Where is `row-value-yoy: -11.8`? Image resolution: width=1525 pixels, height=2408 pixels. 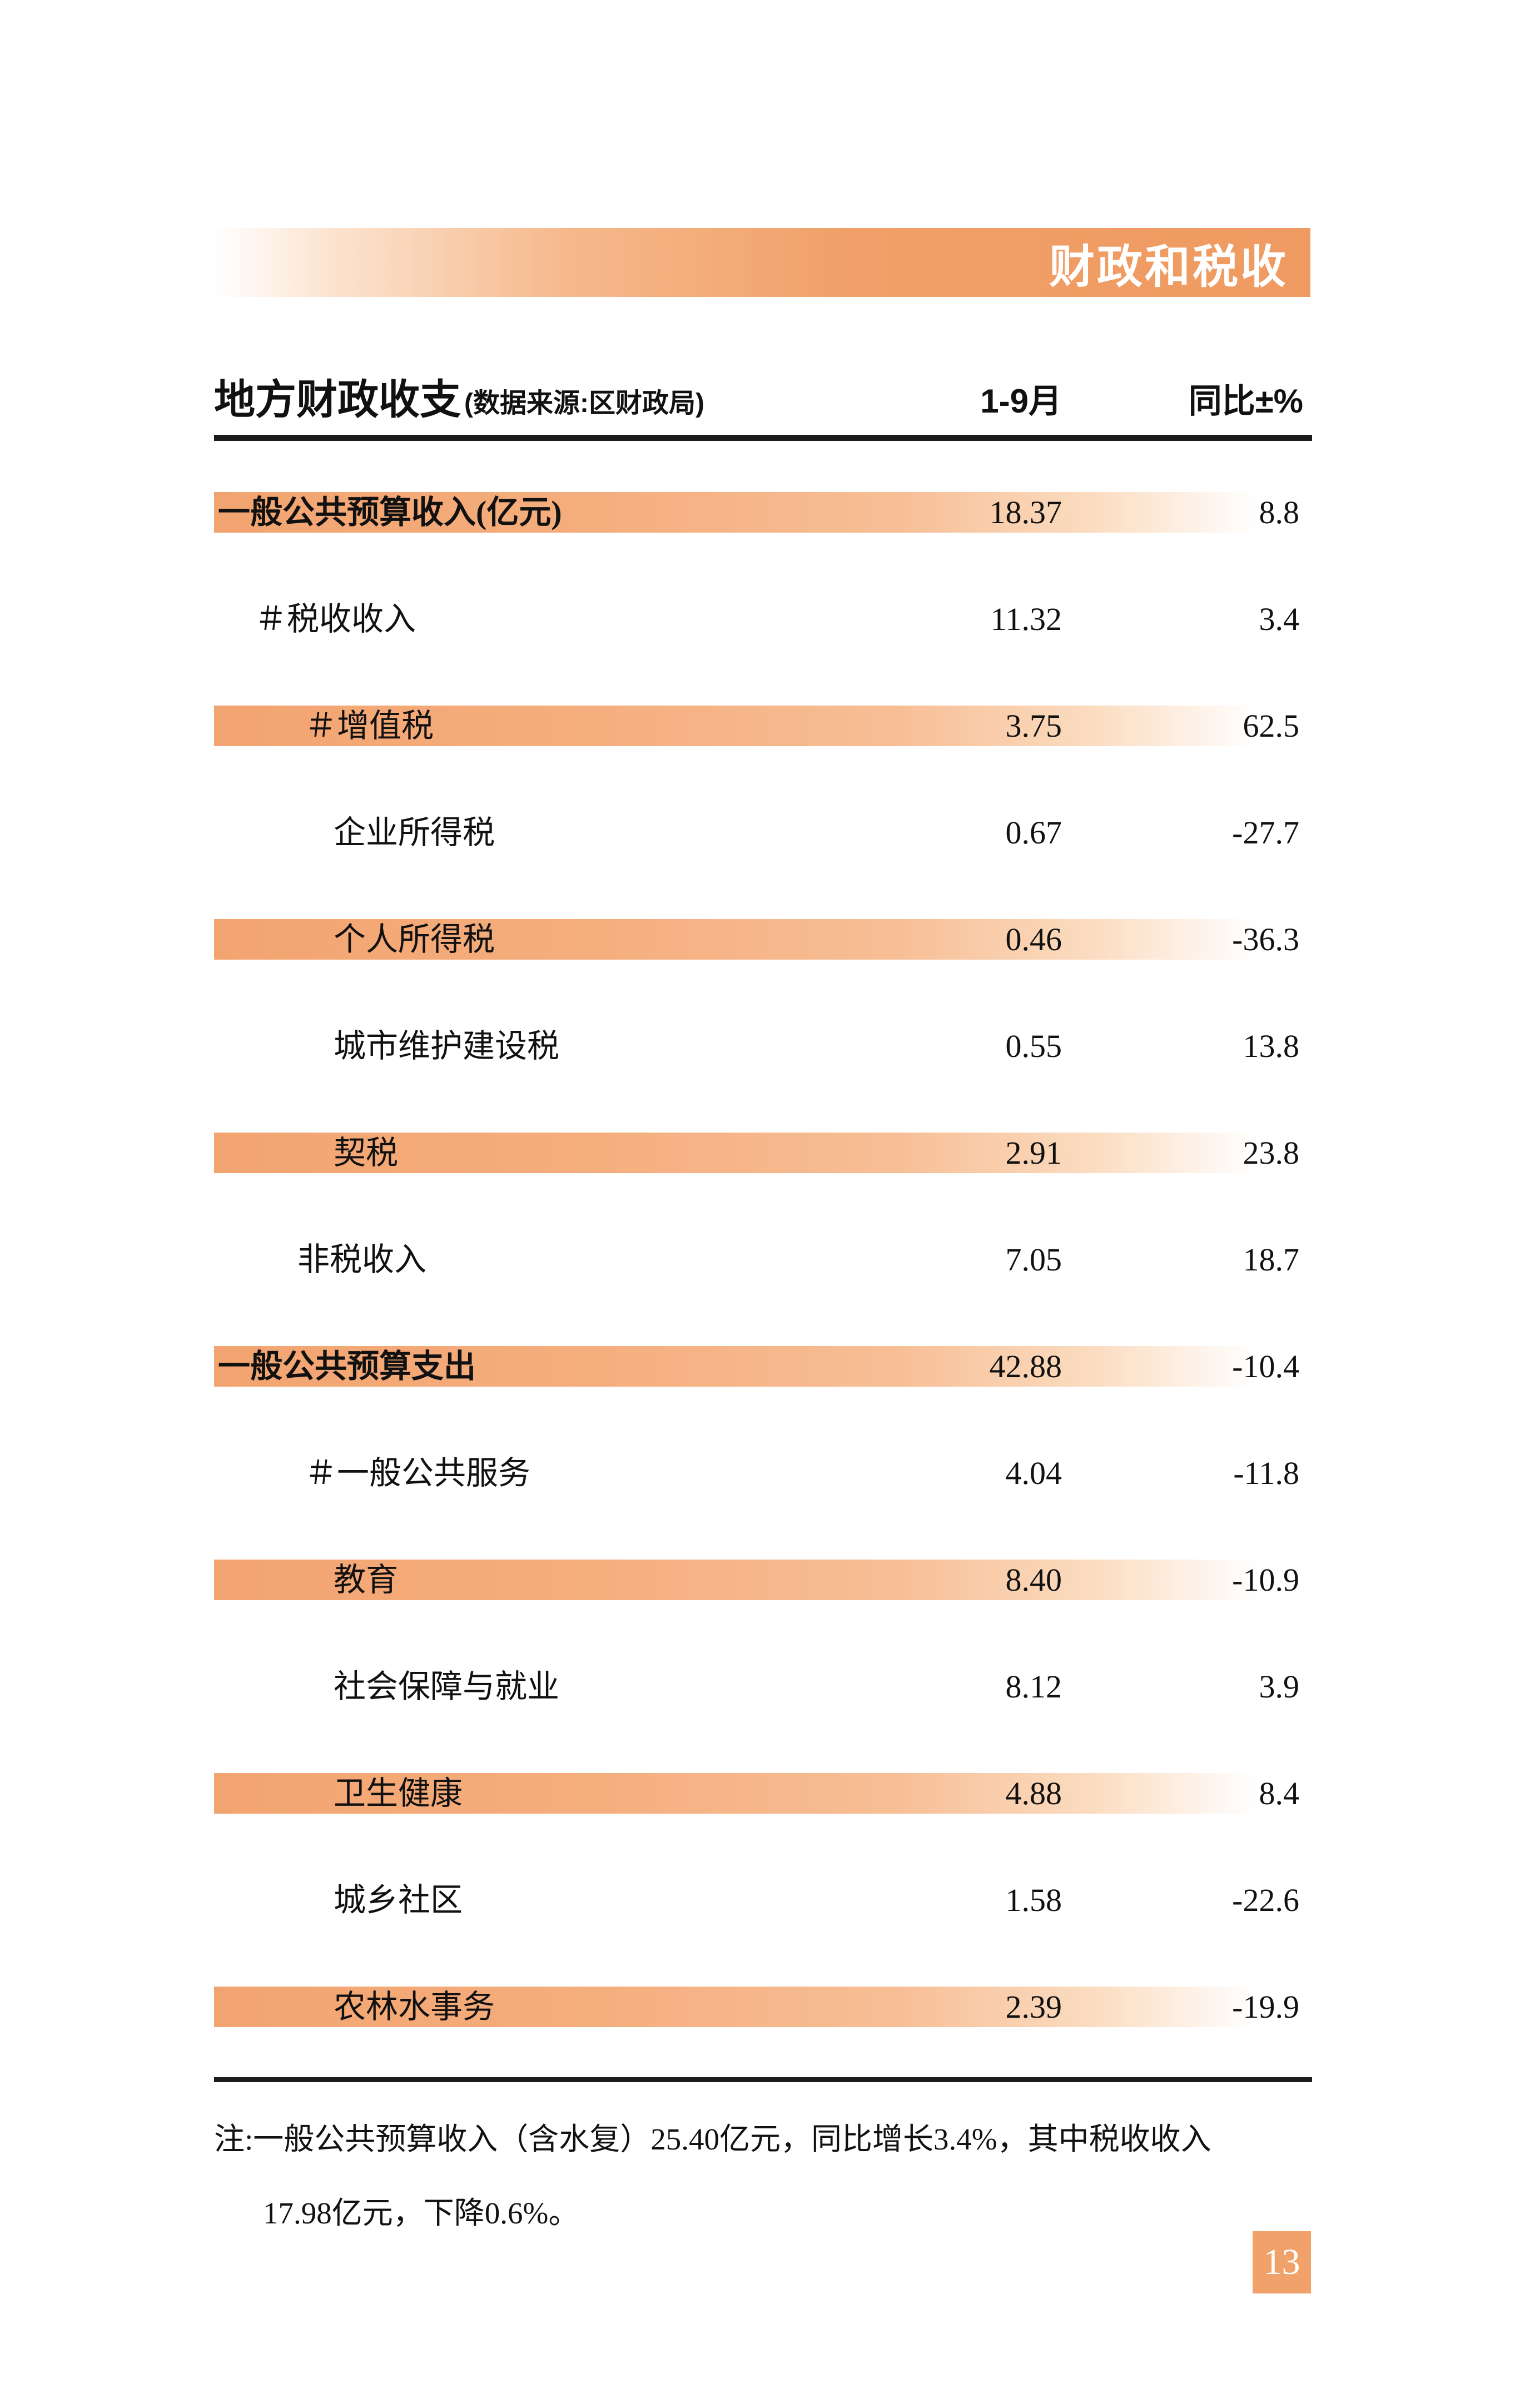 row-value-yoy: -11.8 is located at coordinates (1266, 1472).